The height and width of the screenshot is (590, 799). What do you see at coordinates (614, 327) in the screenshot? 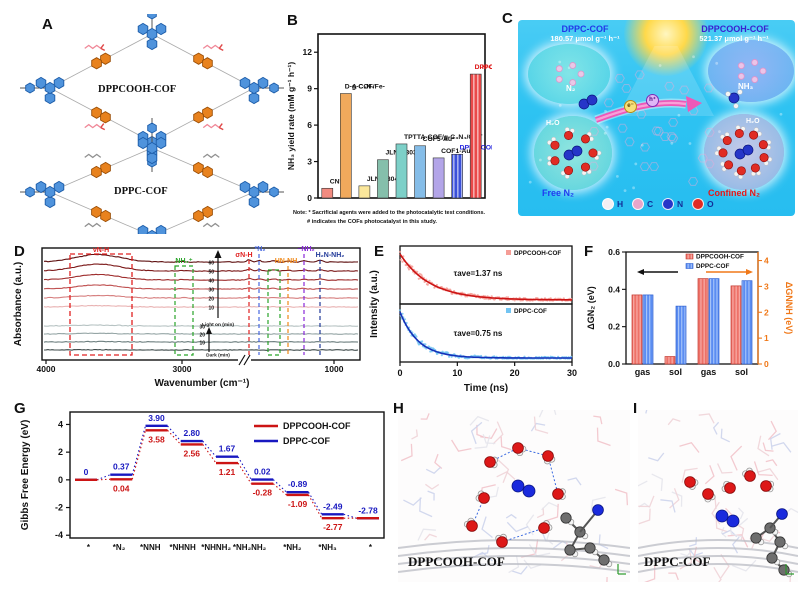
I see `svg-text: 0.2` at bounding box center [614, 327].